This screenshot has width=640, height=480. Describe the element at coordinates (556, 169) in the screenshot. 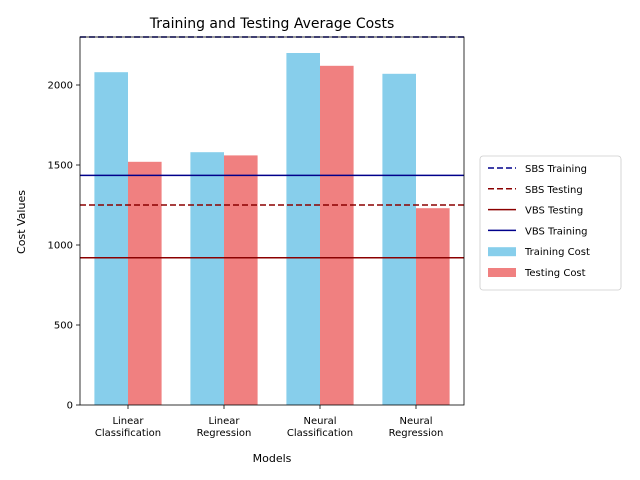

I see `legend-label: SBS Training` at that location.